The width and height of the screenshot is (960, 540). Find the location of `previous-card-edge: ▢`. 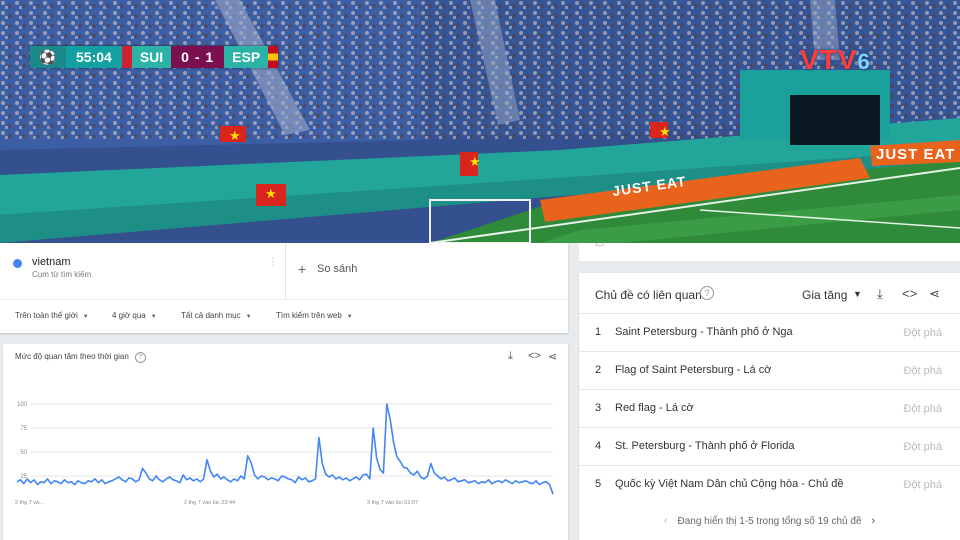

previous-card-edge: ▢ is located at coordinates (769, 252).